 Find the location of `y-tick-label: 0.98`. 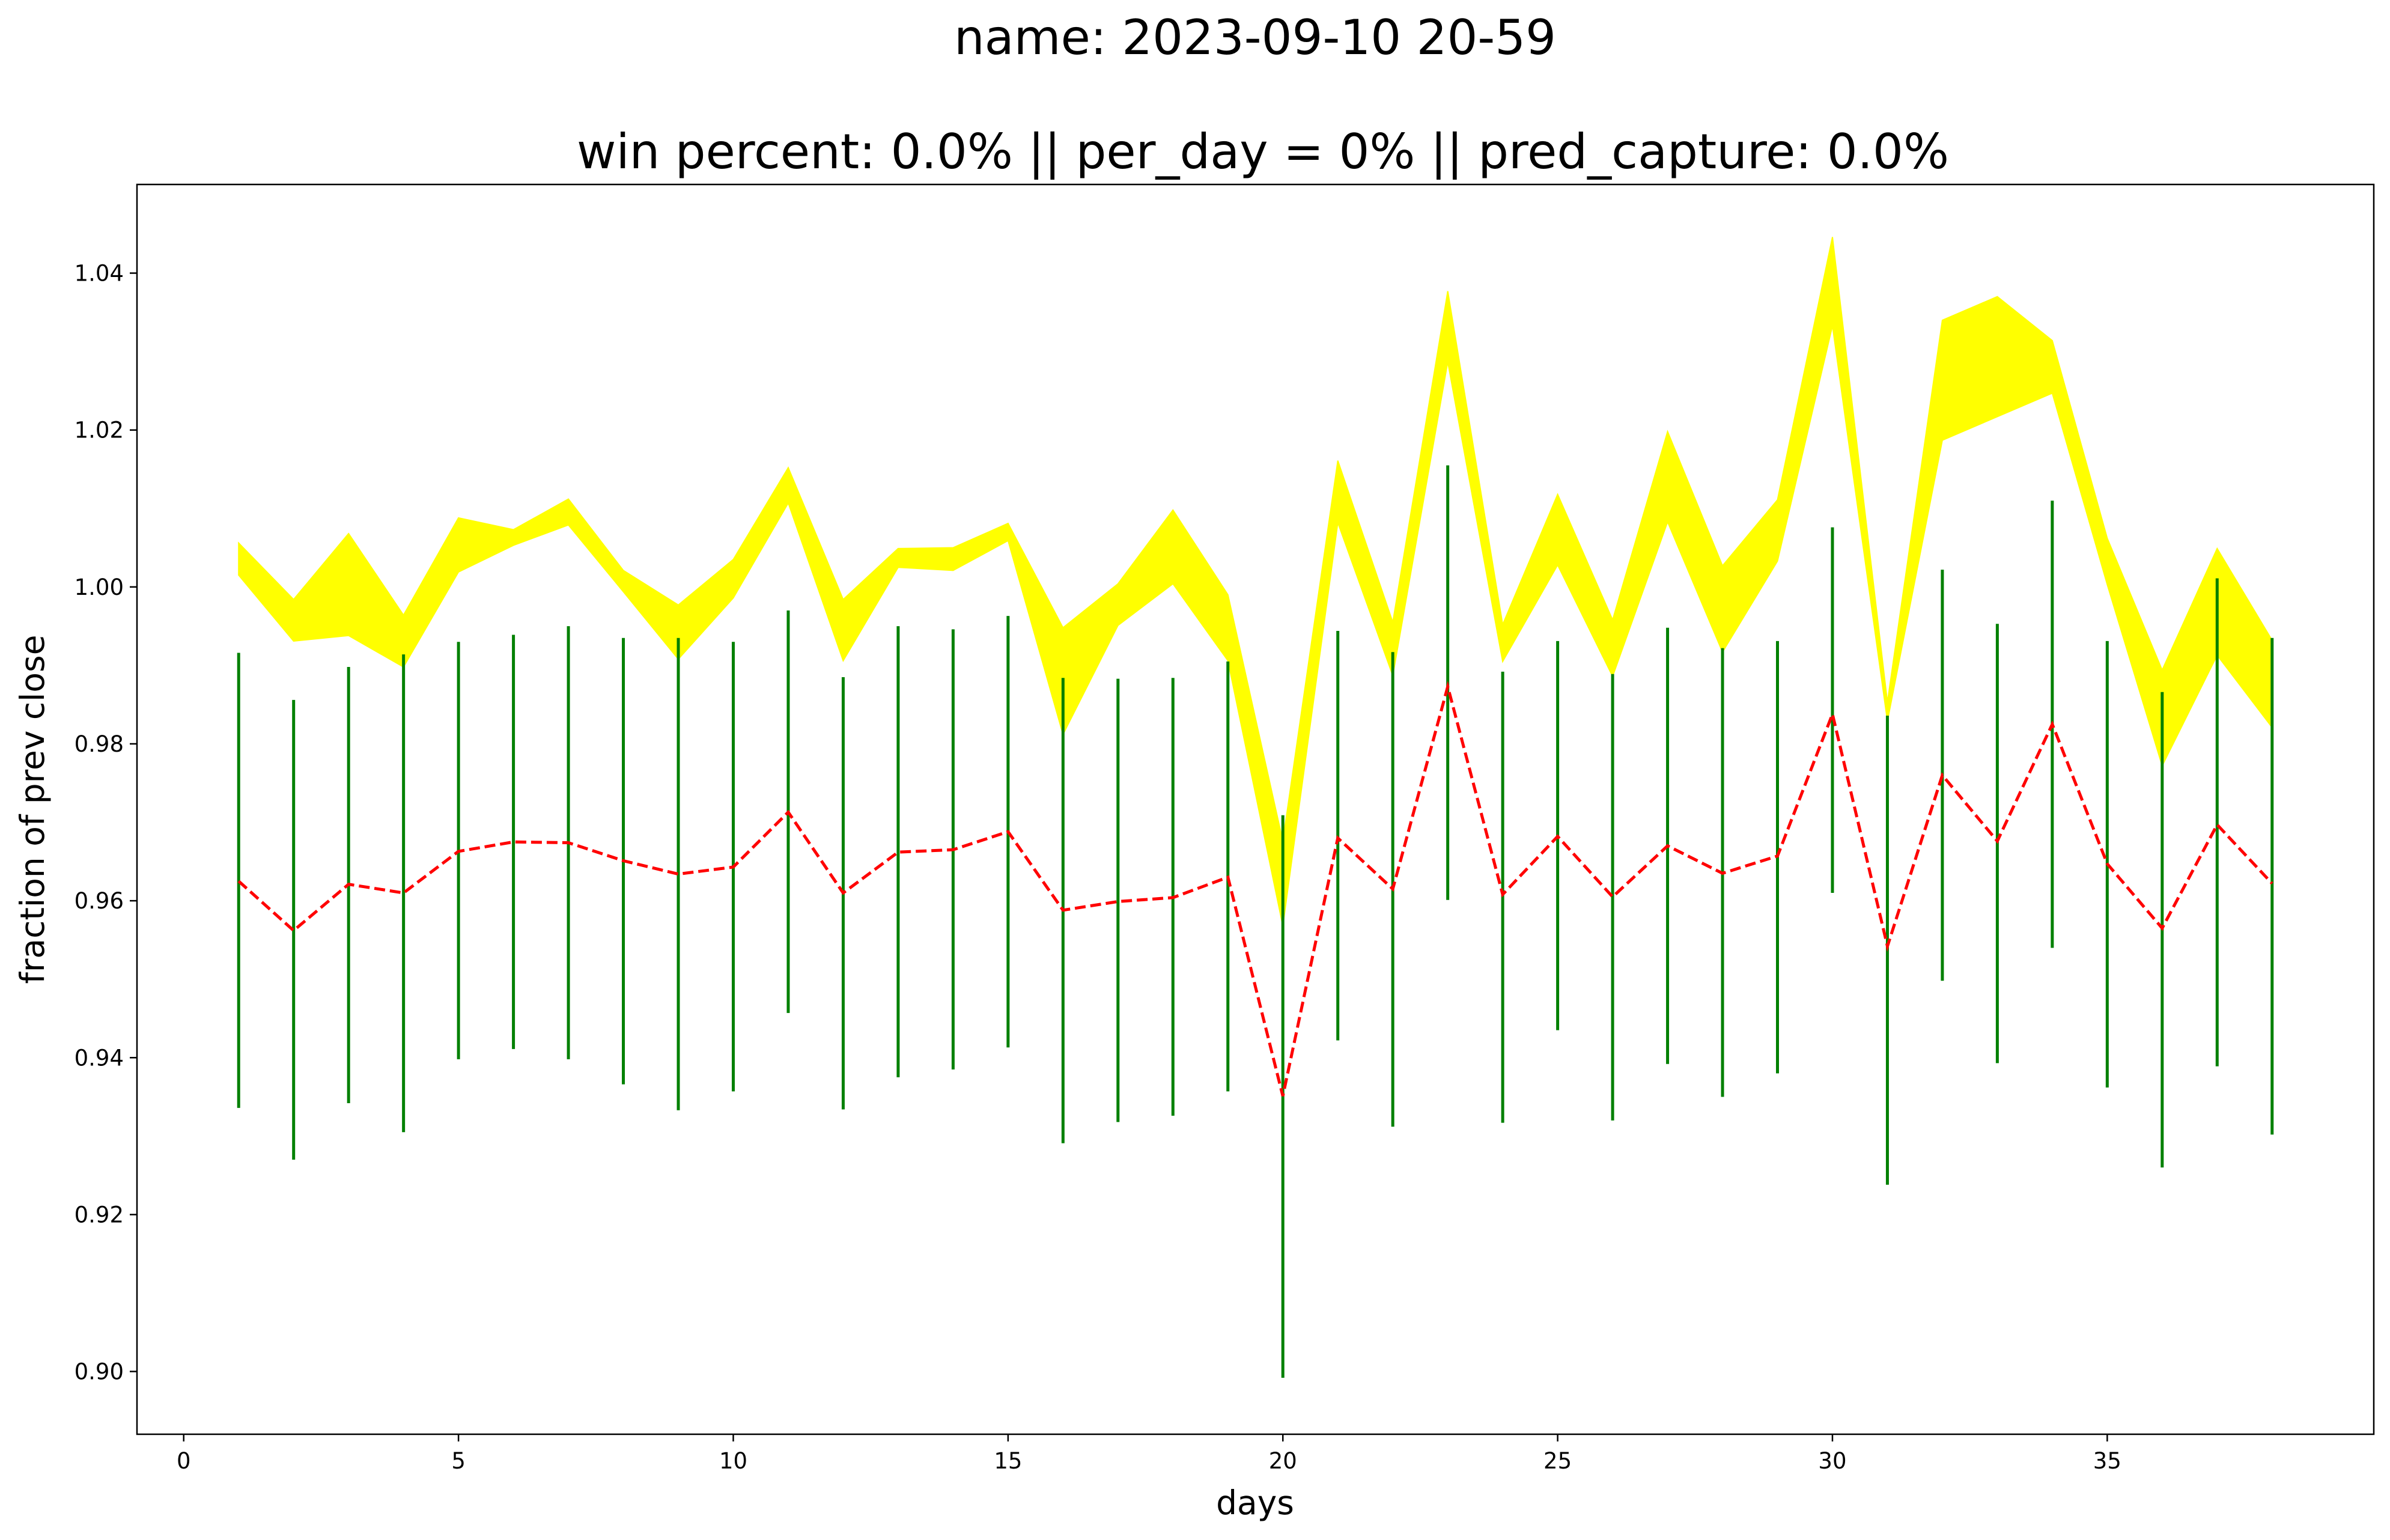

y-tick-label: 0.98 is located at coordinates (99, 744).